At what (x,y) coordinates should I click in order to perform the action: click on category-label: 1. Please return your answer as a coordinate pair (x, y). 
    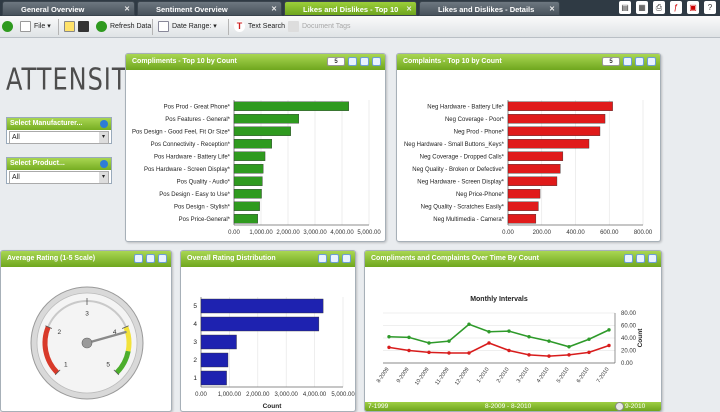
    Looking at the image, I should click on (195, 378).